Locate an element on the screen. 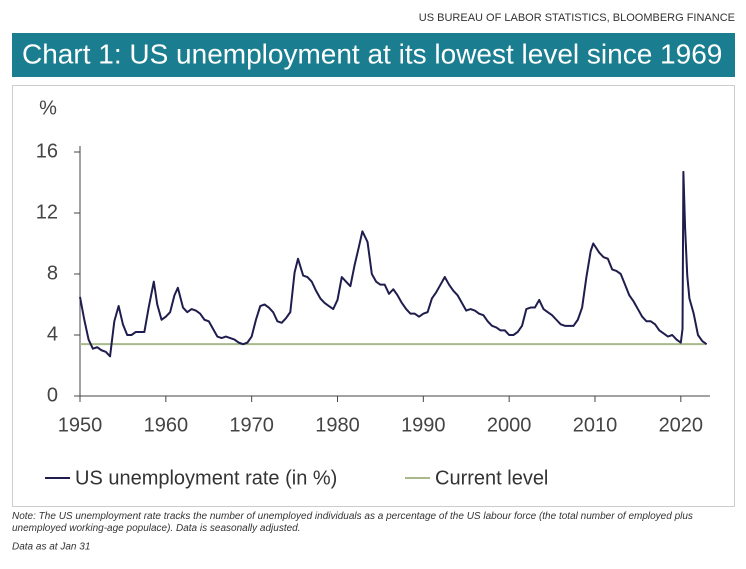  title-banner is located at coordinates (373, 55).